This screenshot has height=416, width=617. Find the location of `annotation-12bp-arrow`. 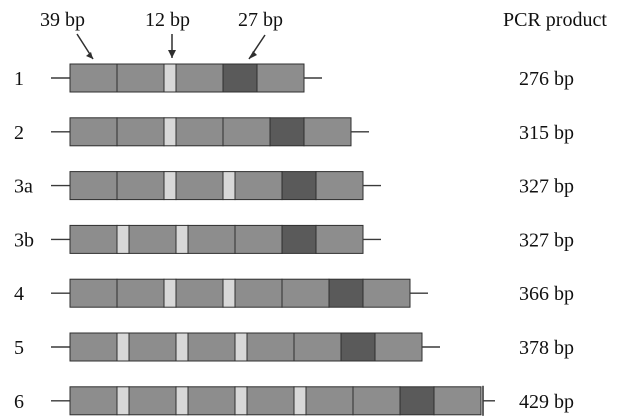

annotation-12bp-arrow is located at coordinates (172, 46).